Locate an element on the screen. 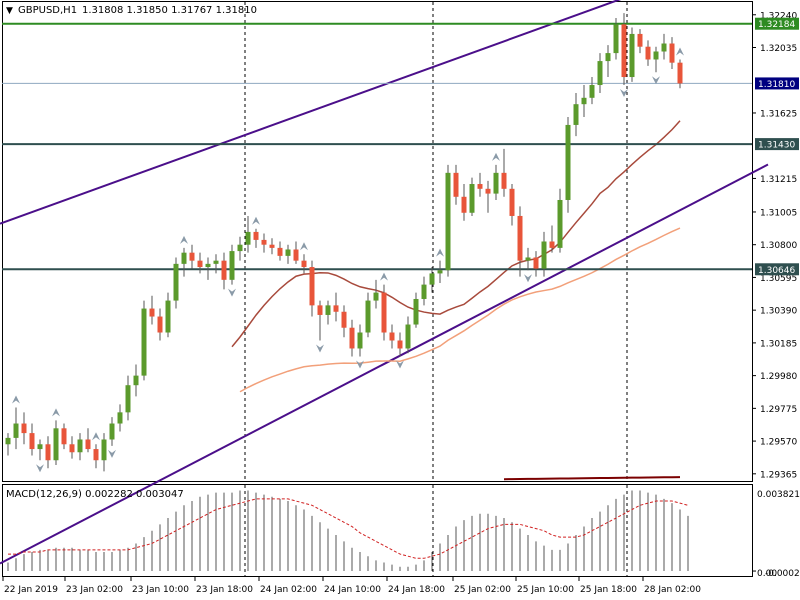 The height and width of the screenshot is (600, 800). time-tick-label: 23 Jan 02:00 is located at coordinates (94, 590).